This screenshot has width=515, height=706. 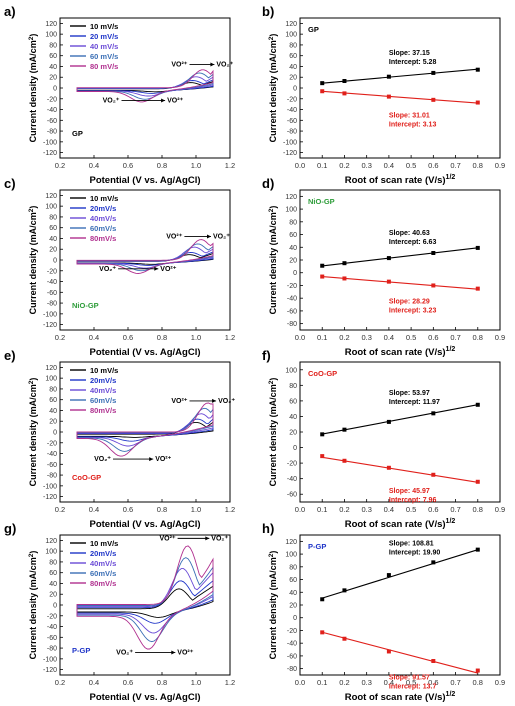 I want to click on fit-label: Intercept: 13.7, so click(x=413, y=686).